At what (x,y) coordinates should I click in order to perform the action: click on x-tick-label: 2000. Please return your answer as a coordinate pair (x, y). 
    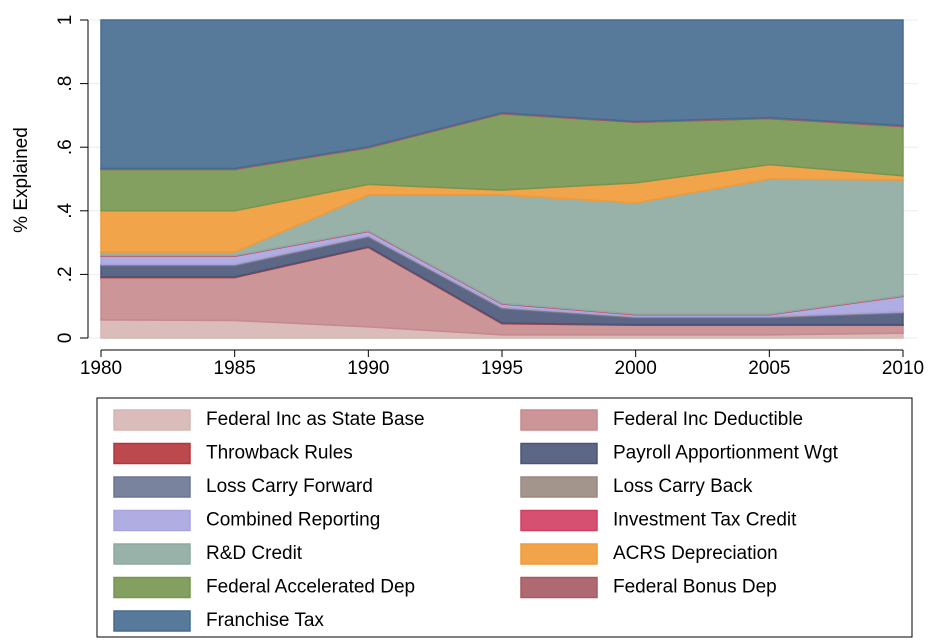
    Looking at the image, I should click on (636, 368).